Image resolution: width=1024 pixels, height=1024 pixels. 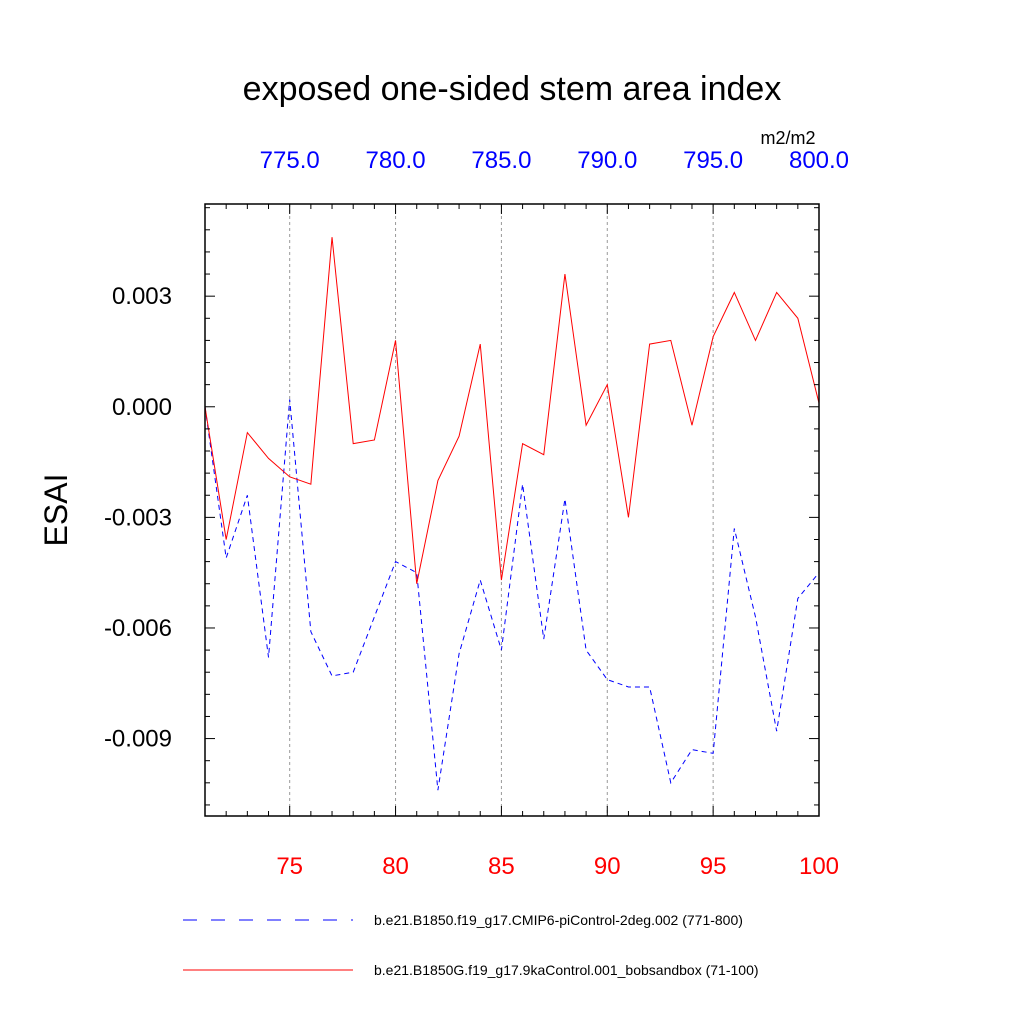 What do you see at coordinates (819, 160) in the screenshot?
I see `x-top-tick-label: 800.0` at bounding box center [819, 160].